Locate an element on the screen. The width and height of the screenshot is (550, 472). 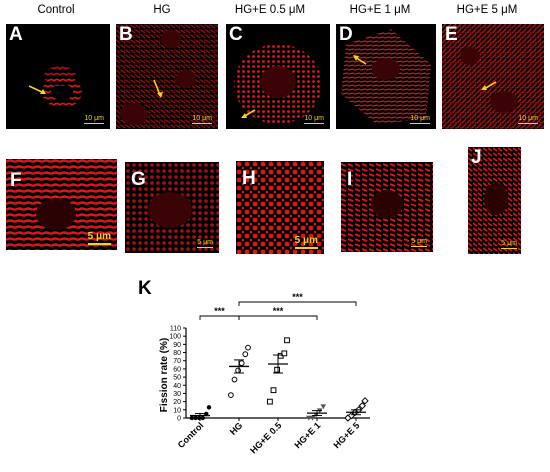
y-tick-label: 20 is located at coordinates (177, 402).